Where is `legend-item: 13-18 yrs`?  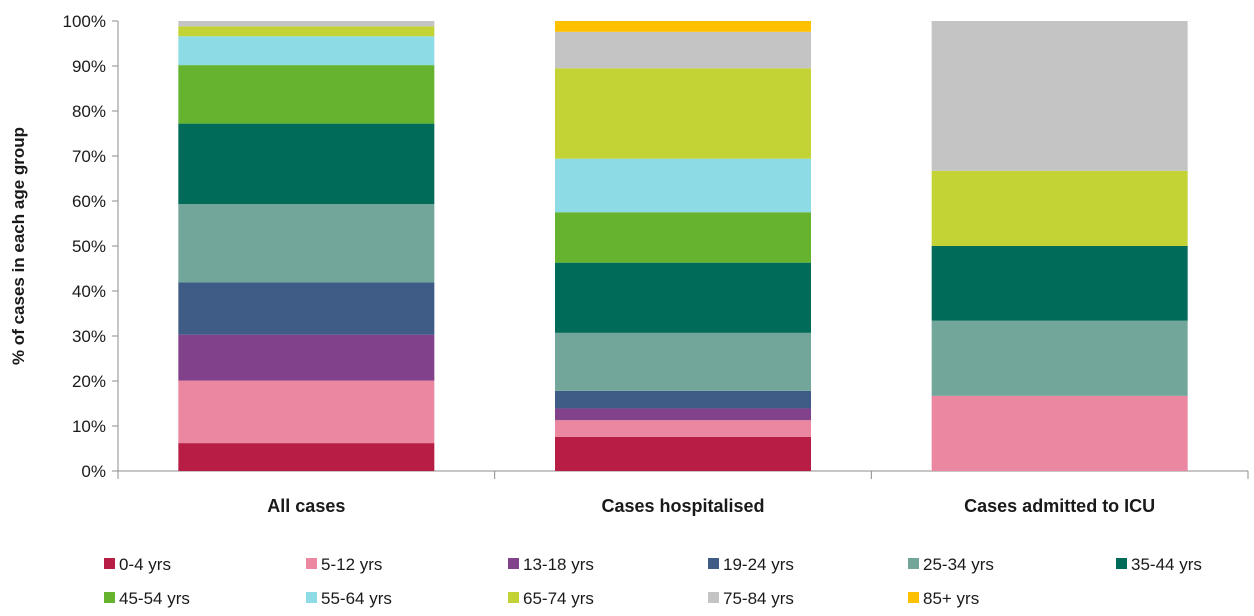
legend-item: 13-18 yrs is located at coordinates (551, 564).